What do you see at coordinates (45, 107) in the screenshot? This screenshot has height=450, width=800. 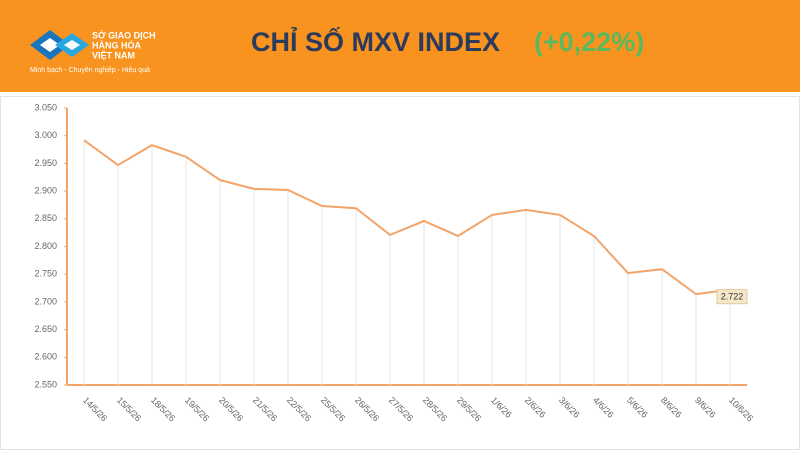 I see `y-tick-label: 3.050` at bounding box center [45, 107].